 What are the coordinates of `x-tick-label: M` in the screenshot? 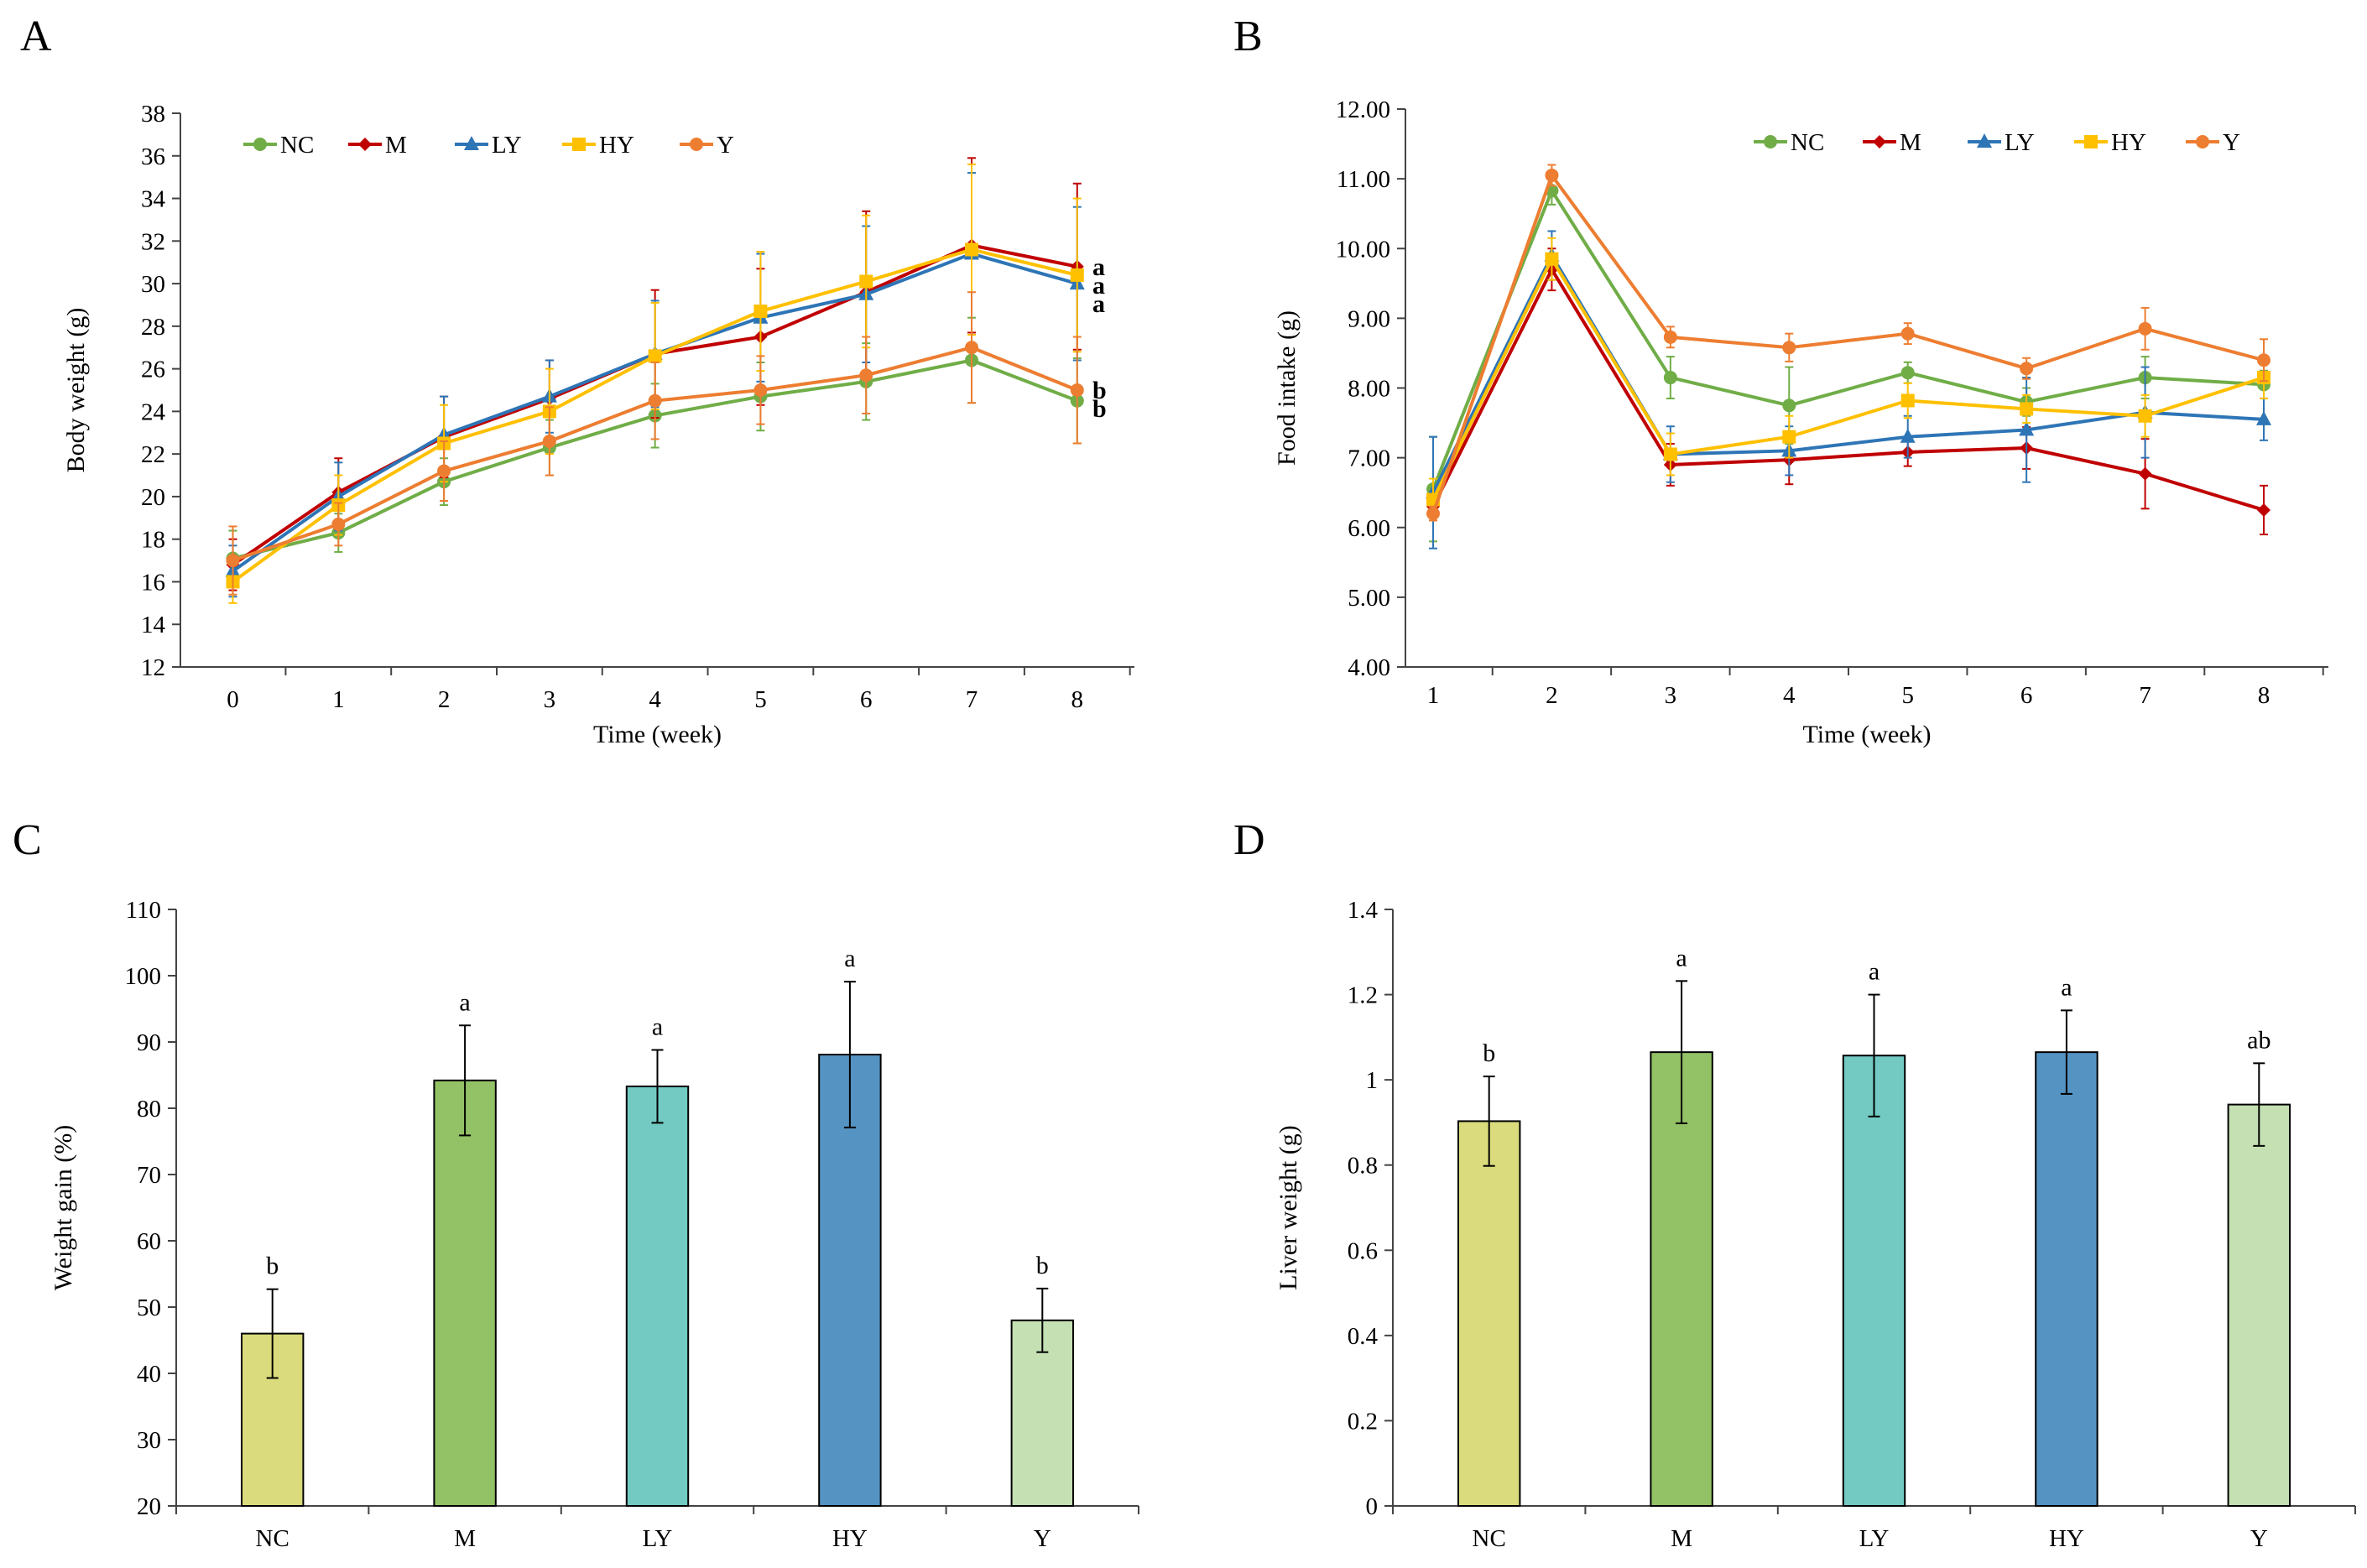 It's located at (1681, 1539).